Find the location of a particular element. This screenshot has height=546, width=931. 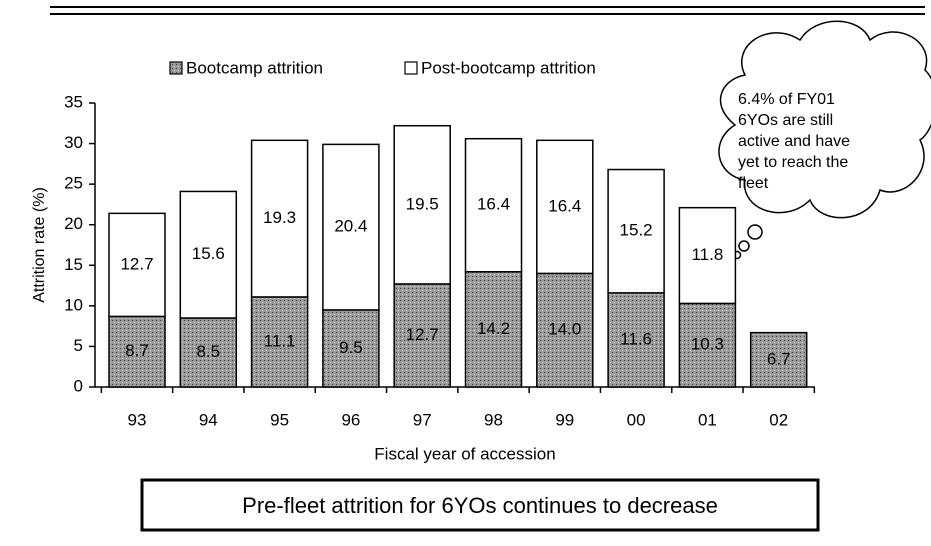

value-label: 15.2 is located at coordinates (636, 230).